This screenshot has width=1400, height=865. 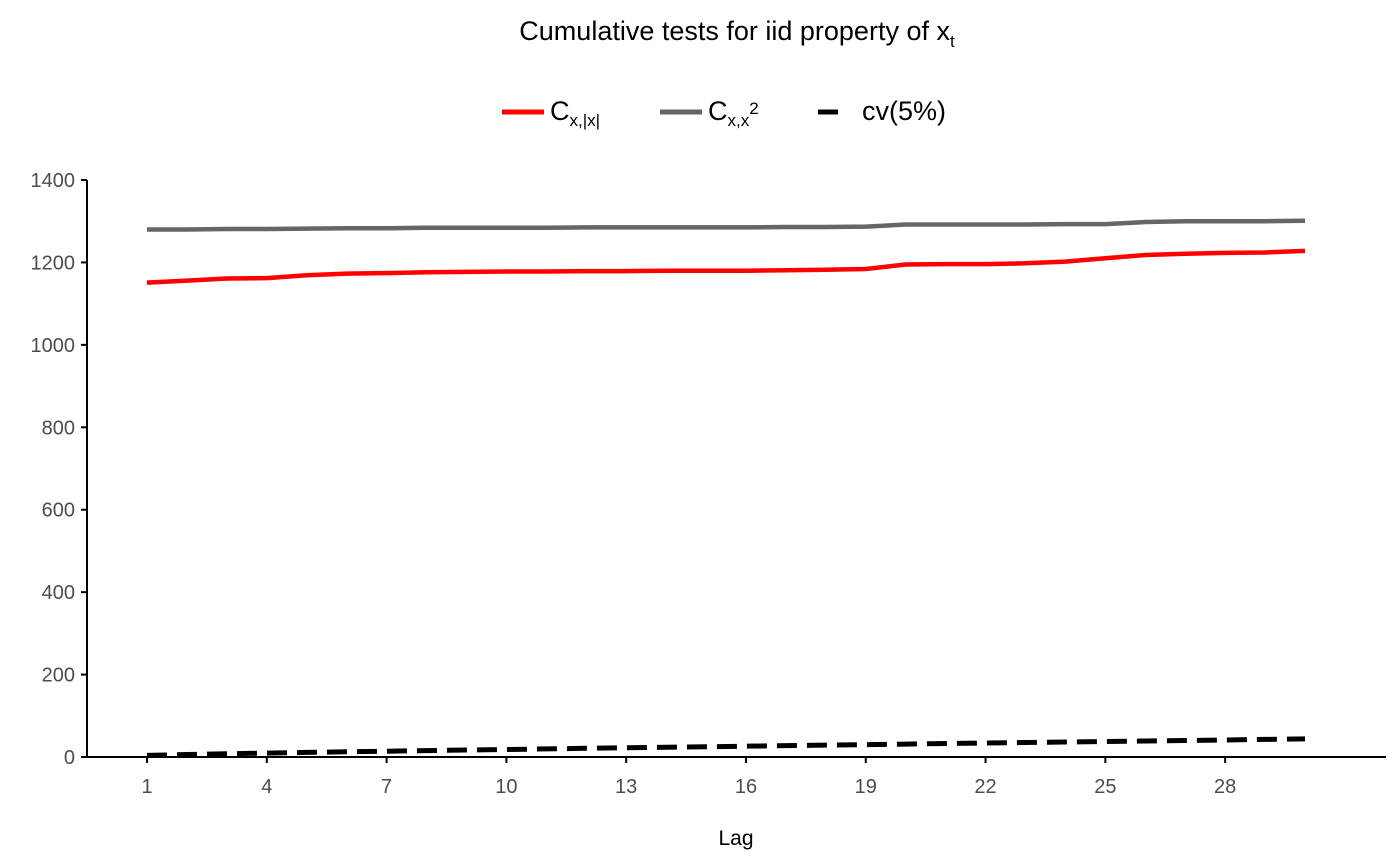 I want to click on x-axis-ticks: 1 4 7 10 13 16 19 22 25 28, so click(x=688, y=777).